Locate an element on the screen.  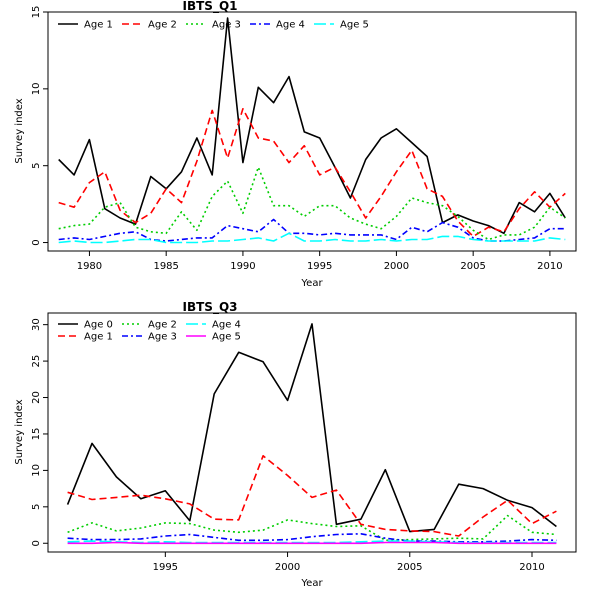
y-tick-label: 20 is located at coordinates (36, 397).